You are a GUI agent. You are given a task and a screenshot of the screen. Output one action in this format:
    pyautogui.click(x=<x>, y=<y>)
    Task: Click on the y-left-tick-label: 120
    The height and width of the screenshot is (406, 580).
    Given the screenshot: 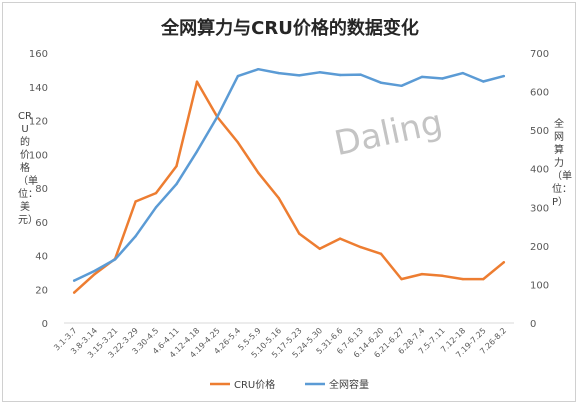 What is the action you would take?
    pyautogui.click(x=38, y=122)
    